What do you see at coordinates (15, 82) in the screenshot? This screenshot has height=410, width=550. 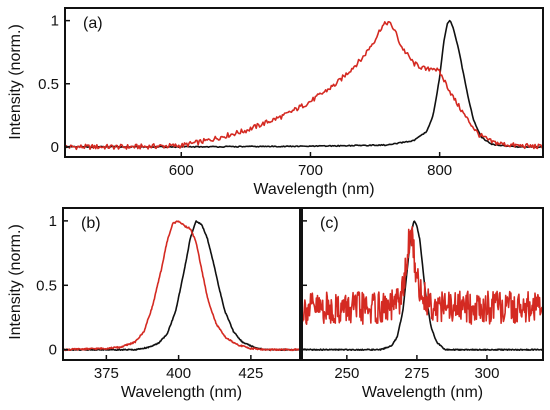 I see `y-axis-label-top: Intensity (norm.)` at bounding box center [15, 82].